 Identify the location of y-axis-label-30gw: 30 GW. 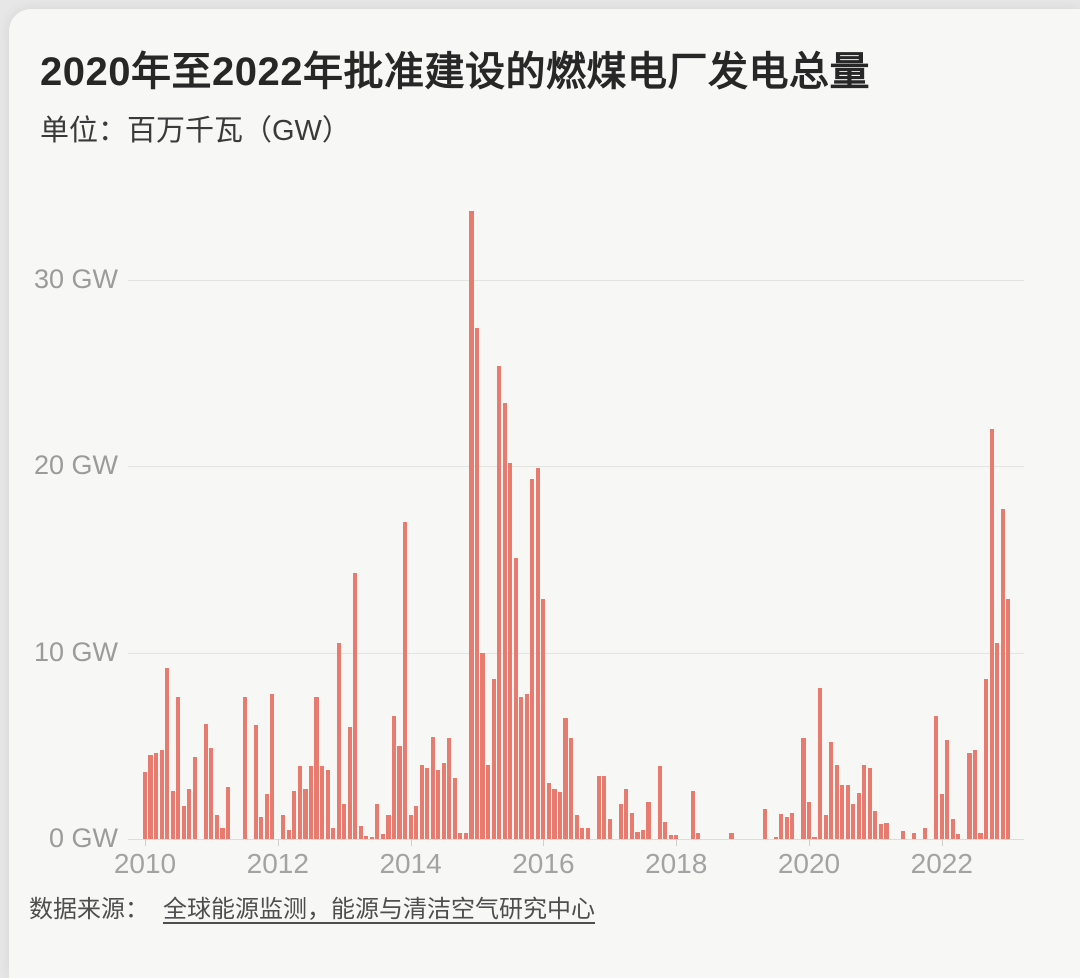
(75, 278).